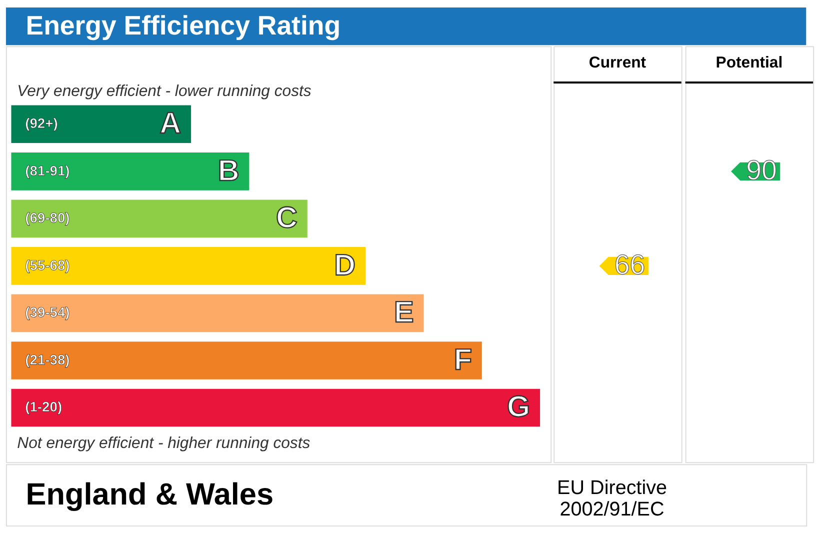  I want to click on y-tick-label: A, so click(171, 123).